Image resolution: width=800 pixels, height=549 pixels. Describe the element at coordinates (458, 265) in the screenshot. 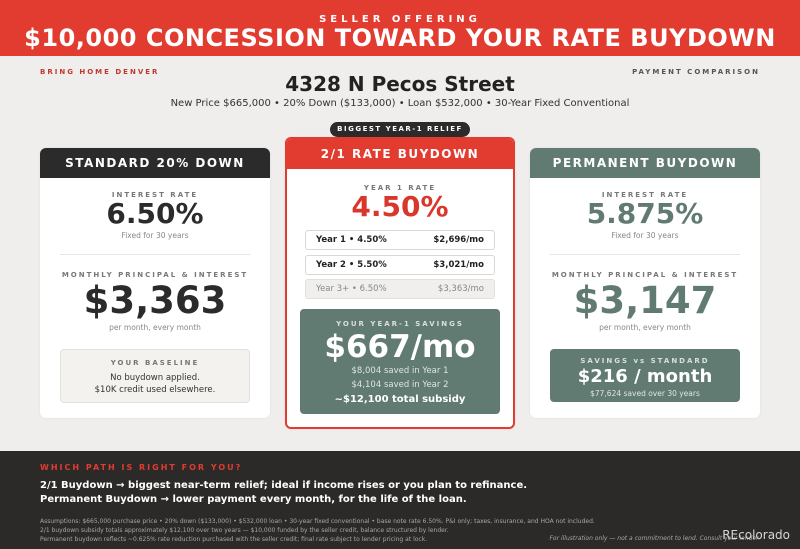

I see `year-row-amount: $3,021/mo` at that location.